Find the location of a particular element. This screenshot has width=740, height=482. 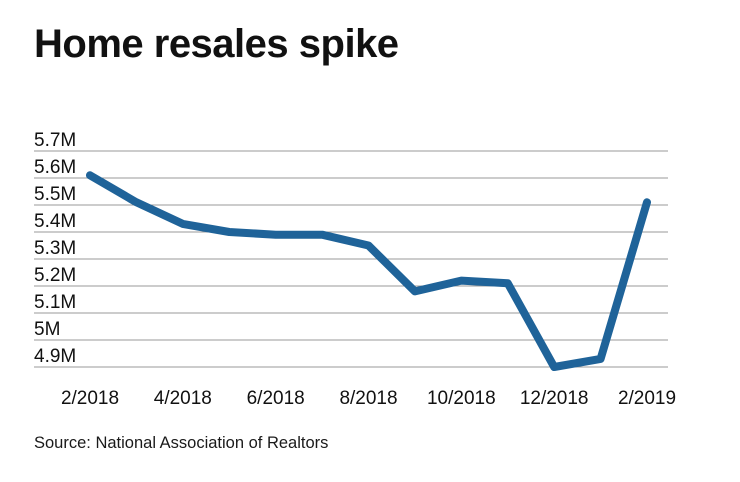

chart-title: Home resales spike is located at coordinates (216, 44).